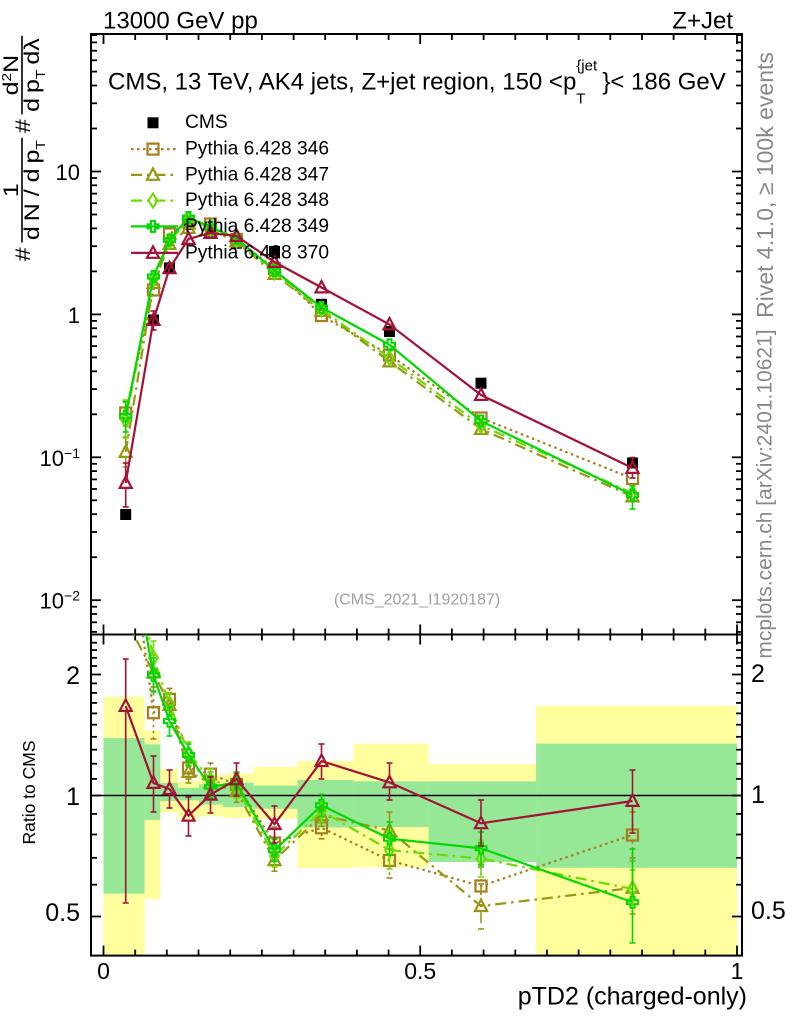 The width and height of the screenshot is (786, 1024). What do you see at coordinates (29, 792) in the screenshot?
I see `svg-text: Ratio to CMS` at bounding box center [29, 792].